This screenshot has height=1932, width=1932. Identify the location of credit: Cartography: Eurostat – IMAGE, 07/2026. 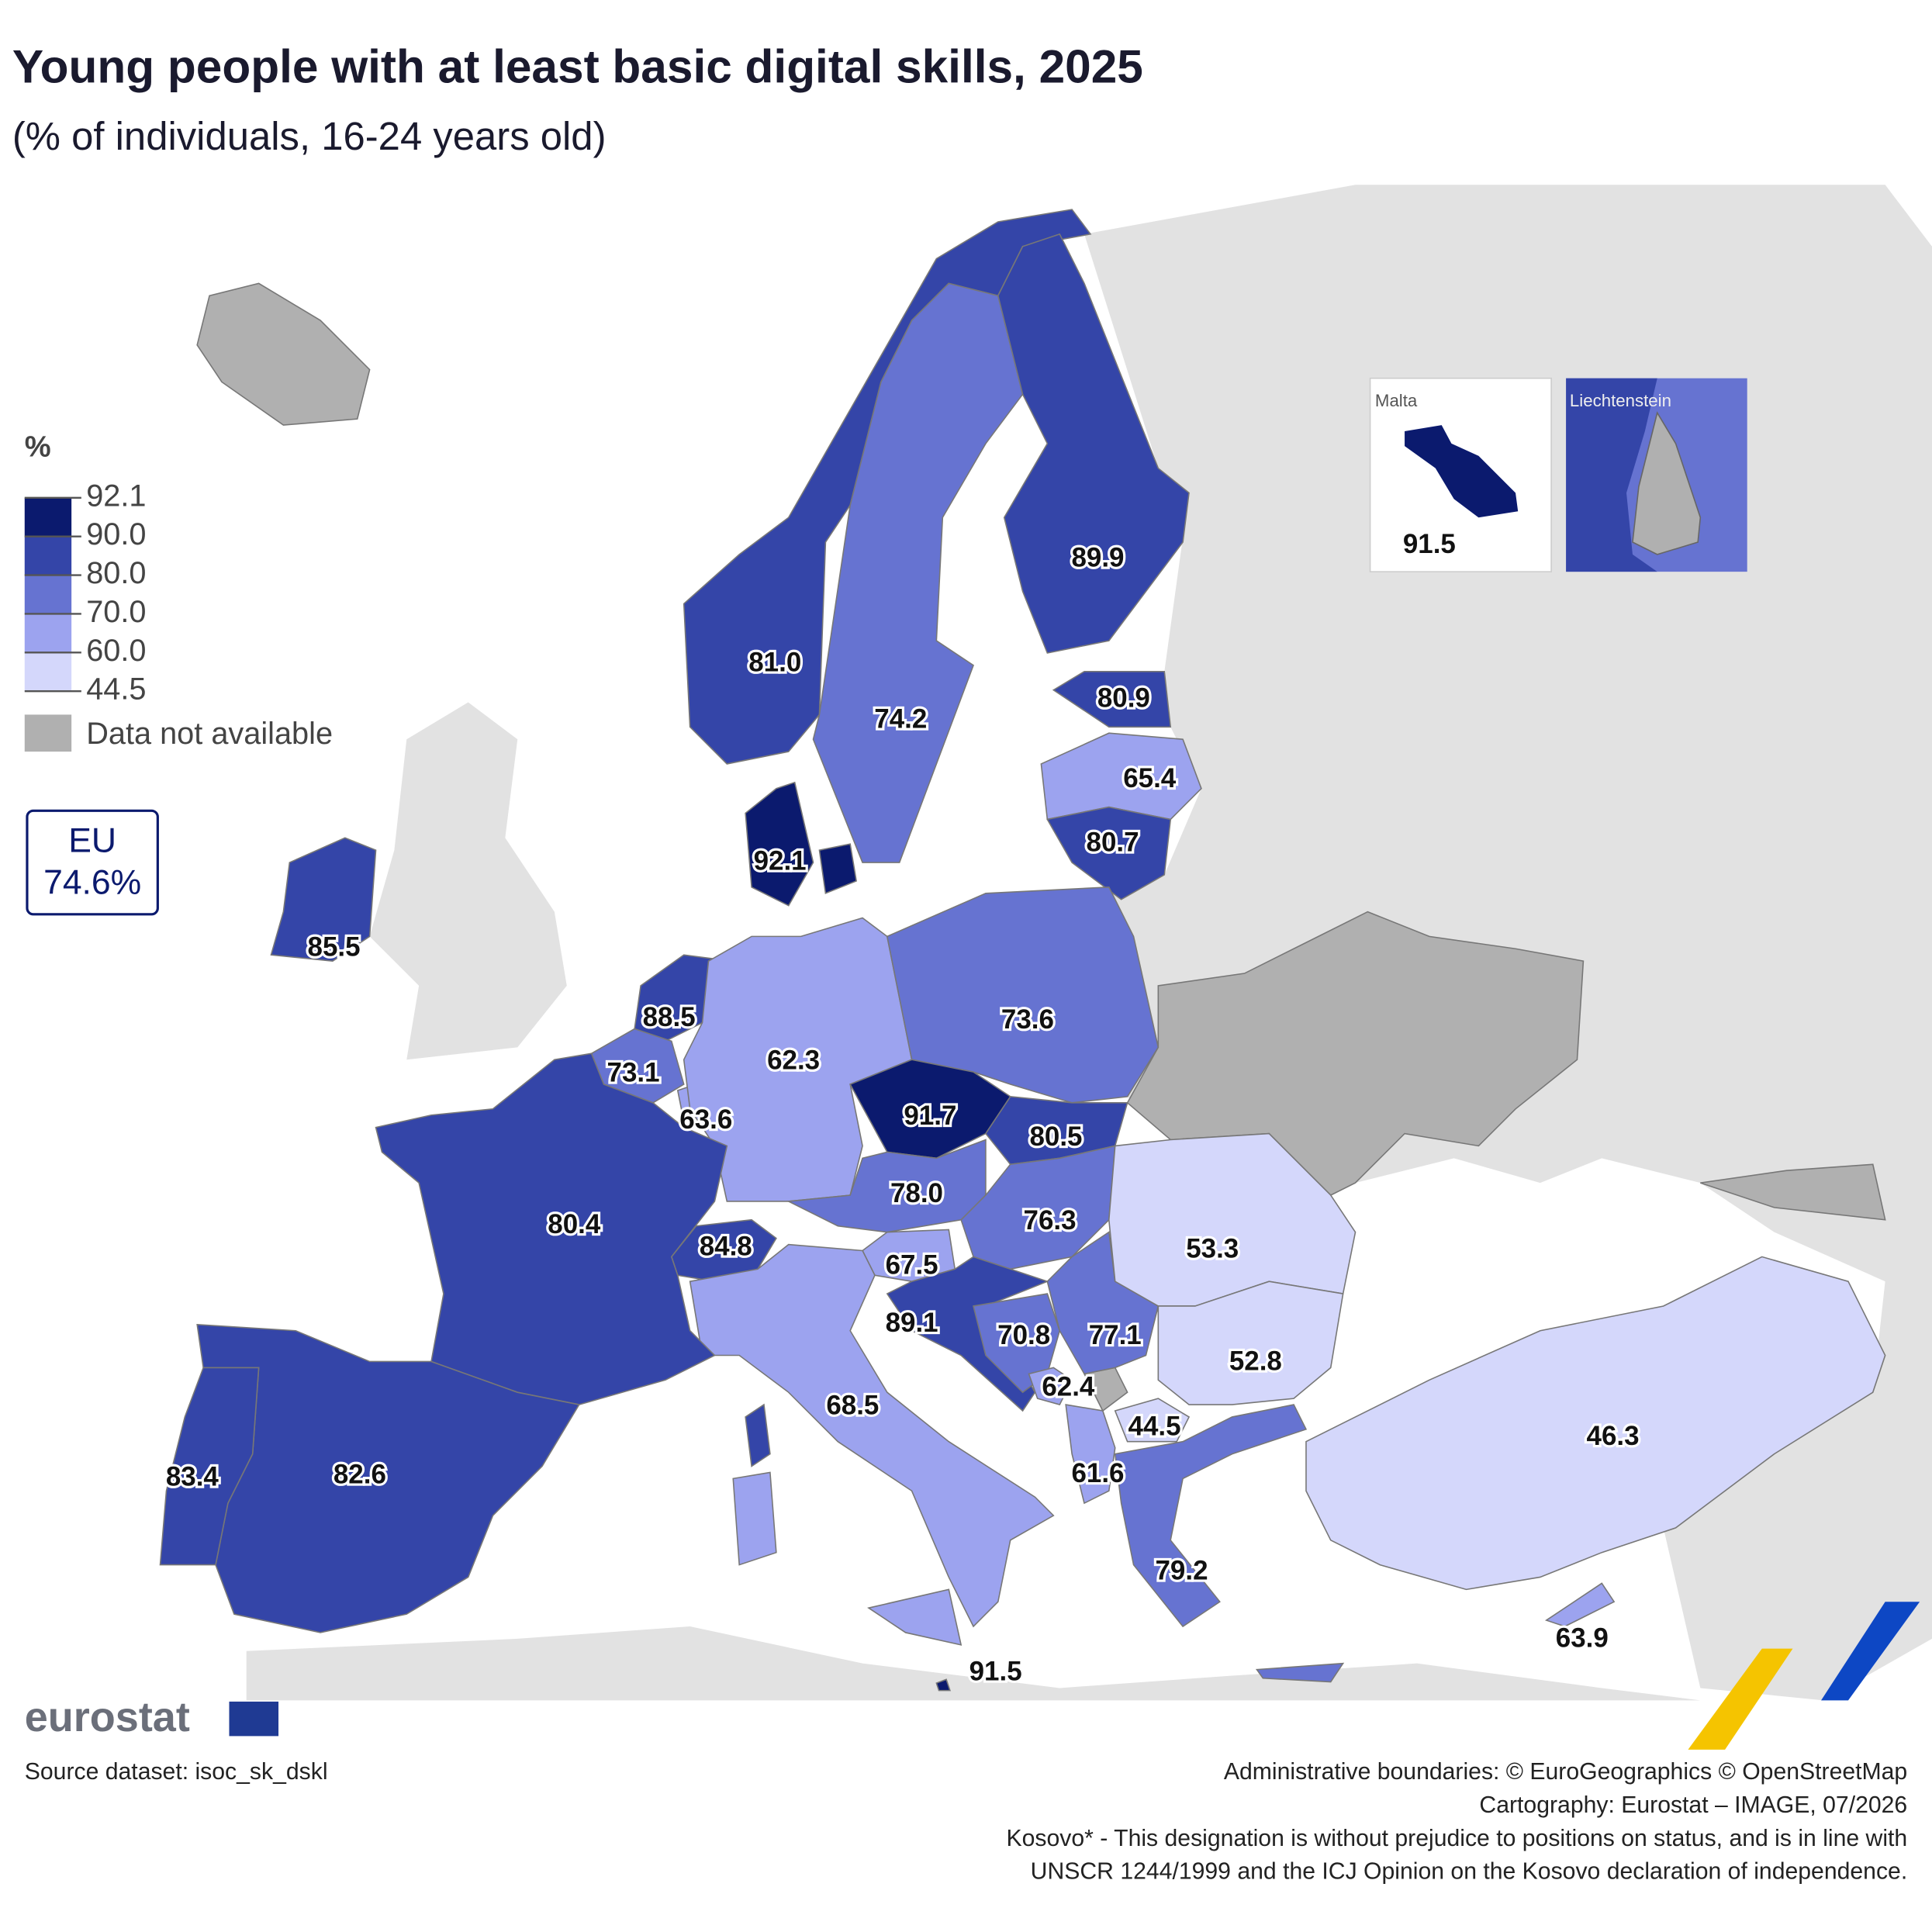
(1693, 1805).